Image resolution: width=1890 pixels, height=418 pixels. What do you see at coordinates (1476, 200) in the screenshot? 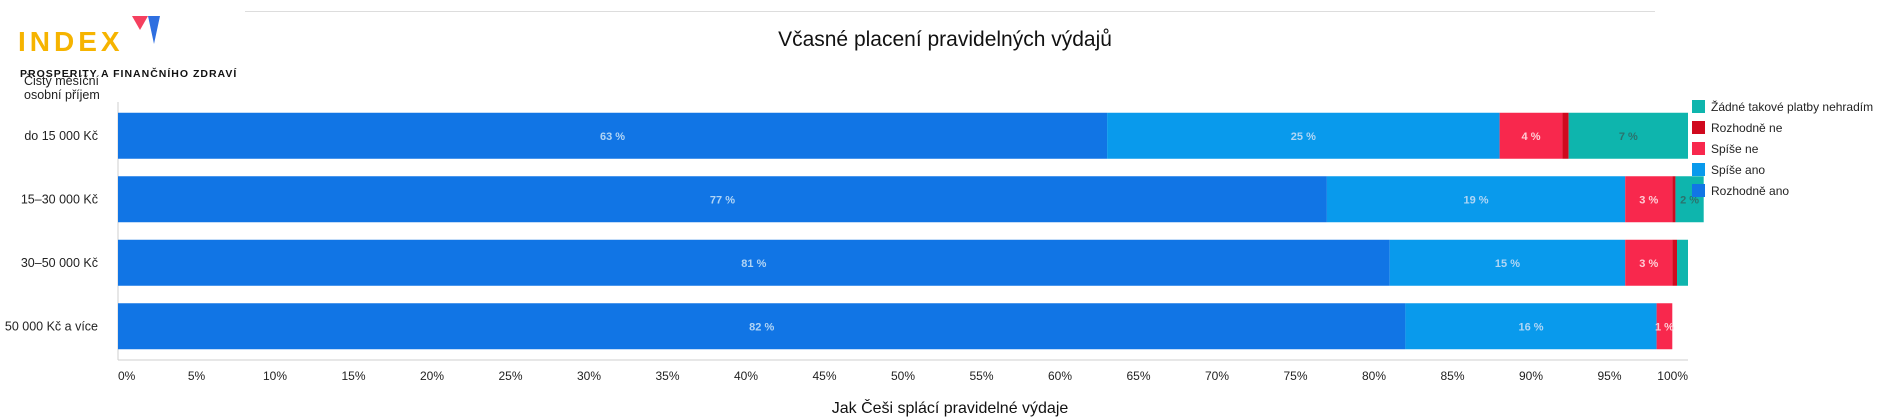
I see `data-label: 19 %` at bounding box center [1476, 200].